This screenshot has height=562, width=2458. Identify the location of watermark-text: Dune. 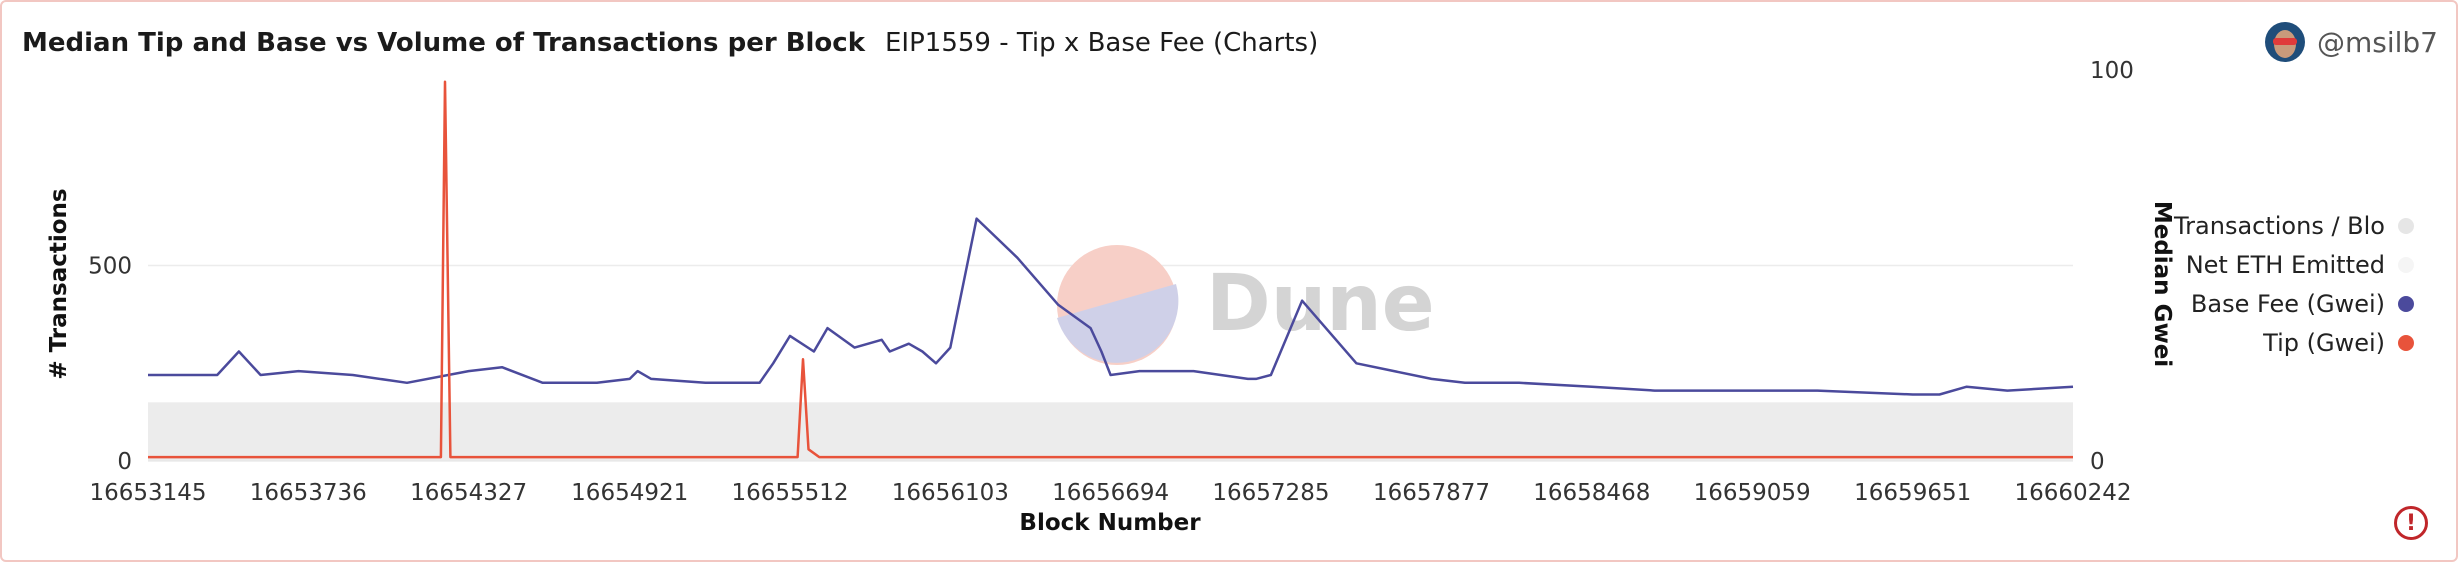
(1320, 304).